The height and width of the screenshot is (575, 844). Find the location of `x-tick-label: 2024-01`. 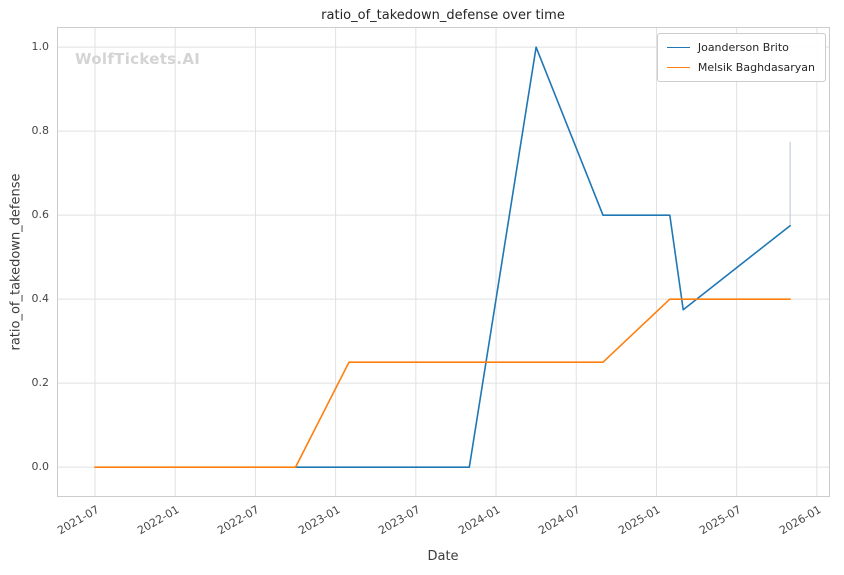

x-tick-label: 2024-01 is located at coordinates (479, 520).